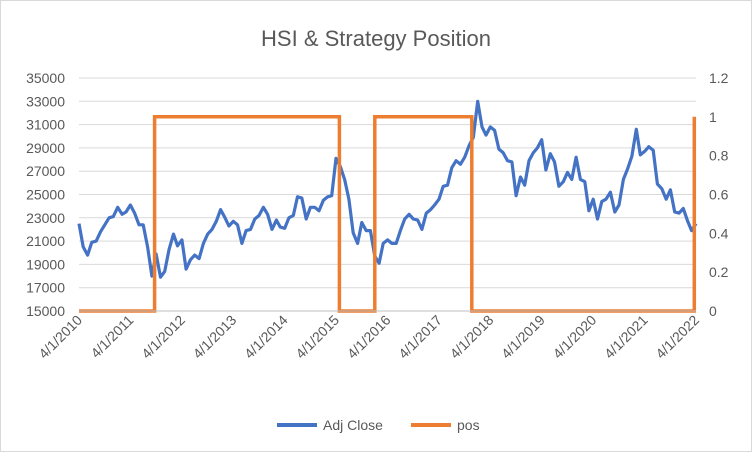 The width and height of the screenshot is (752, 456). Describe the element at coordinates (468, 425) in the screenshot. I see `legend-label: pos` at that location.